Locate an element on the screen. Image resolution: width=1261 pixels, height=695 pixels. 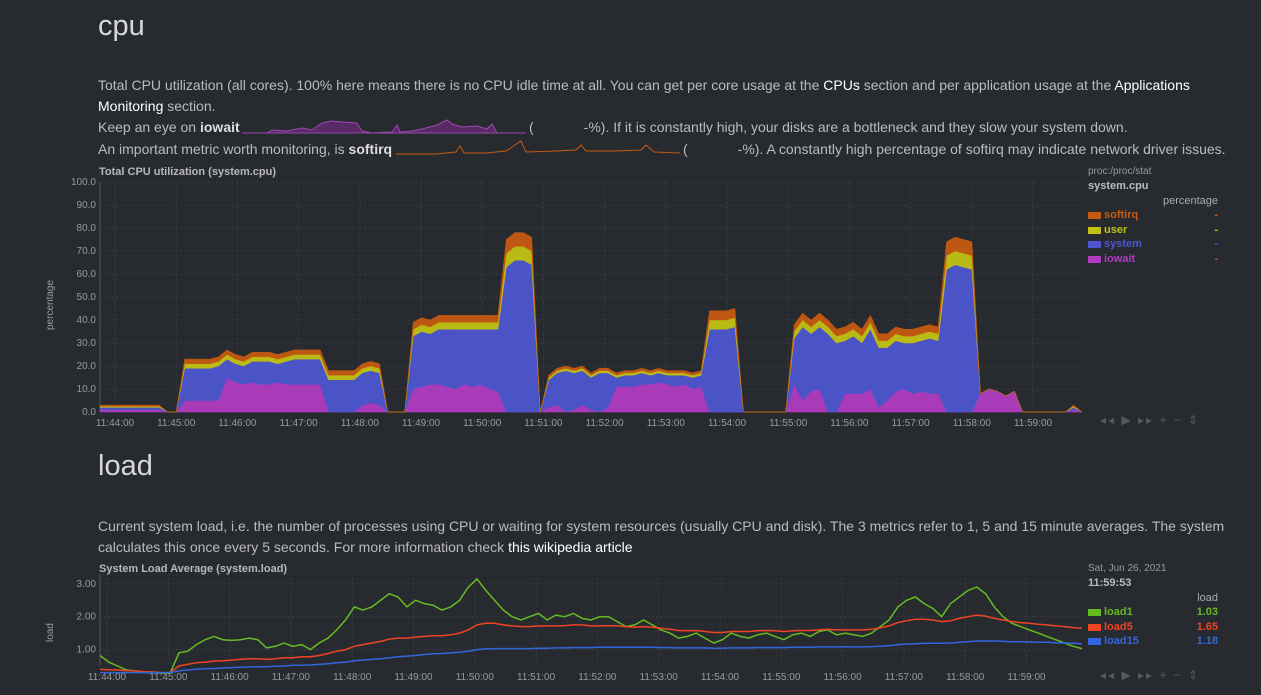
cpu-legend-name: system is located at coordinates (1123, 244).